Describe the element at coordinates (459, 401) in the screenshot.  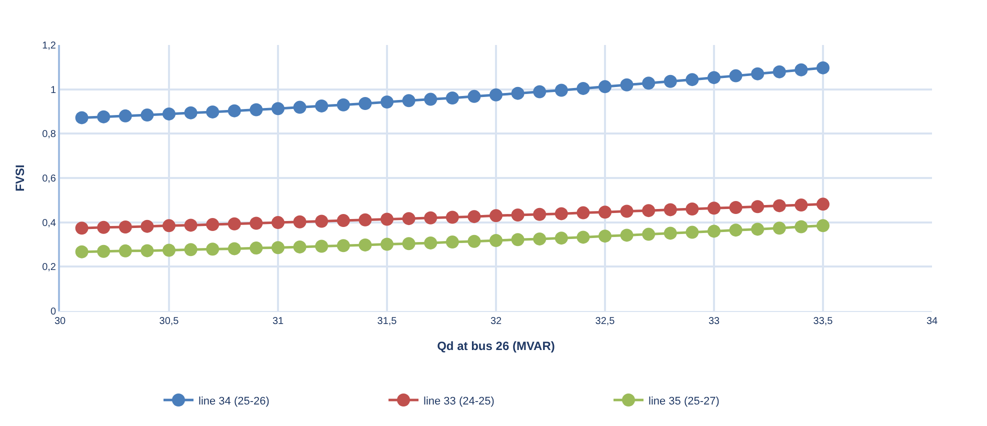
I see `legend-label: line 33 (24-25)` at that location.